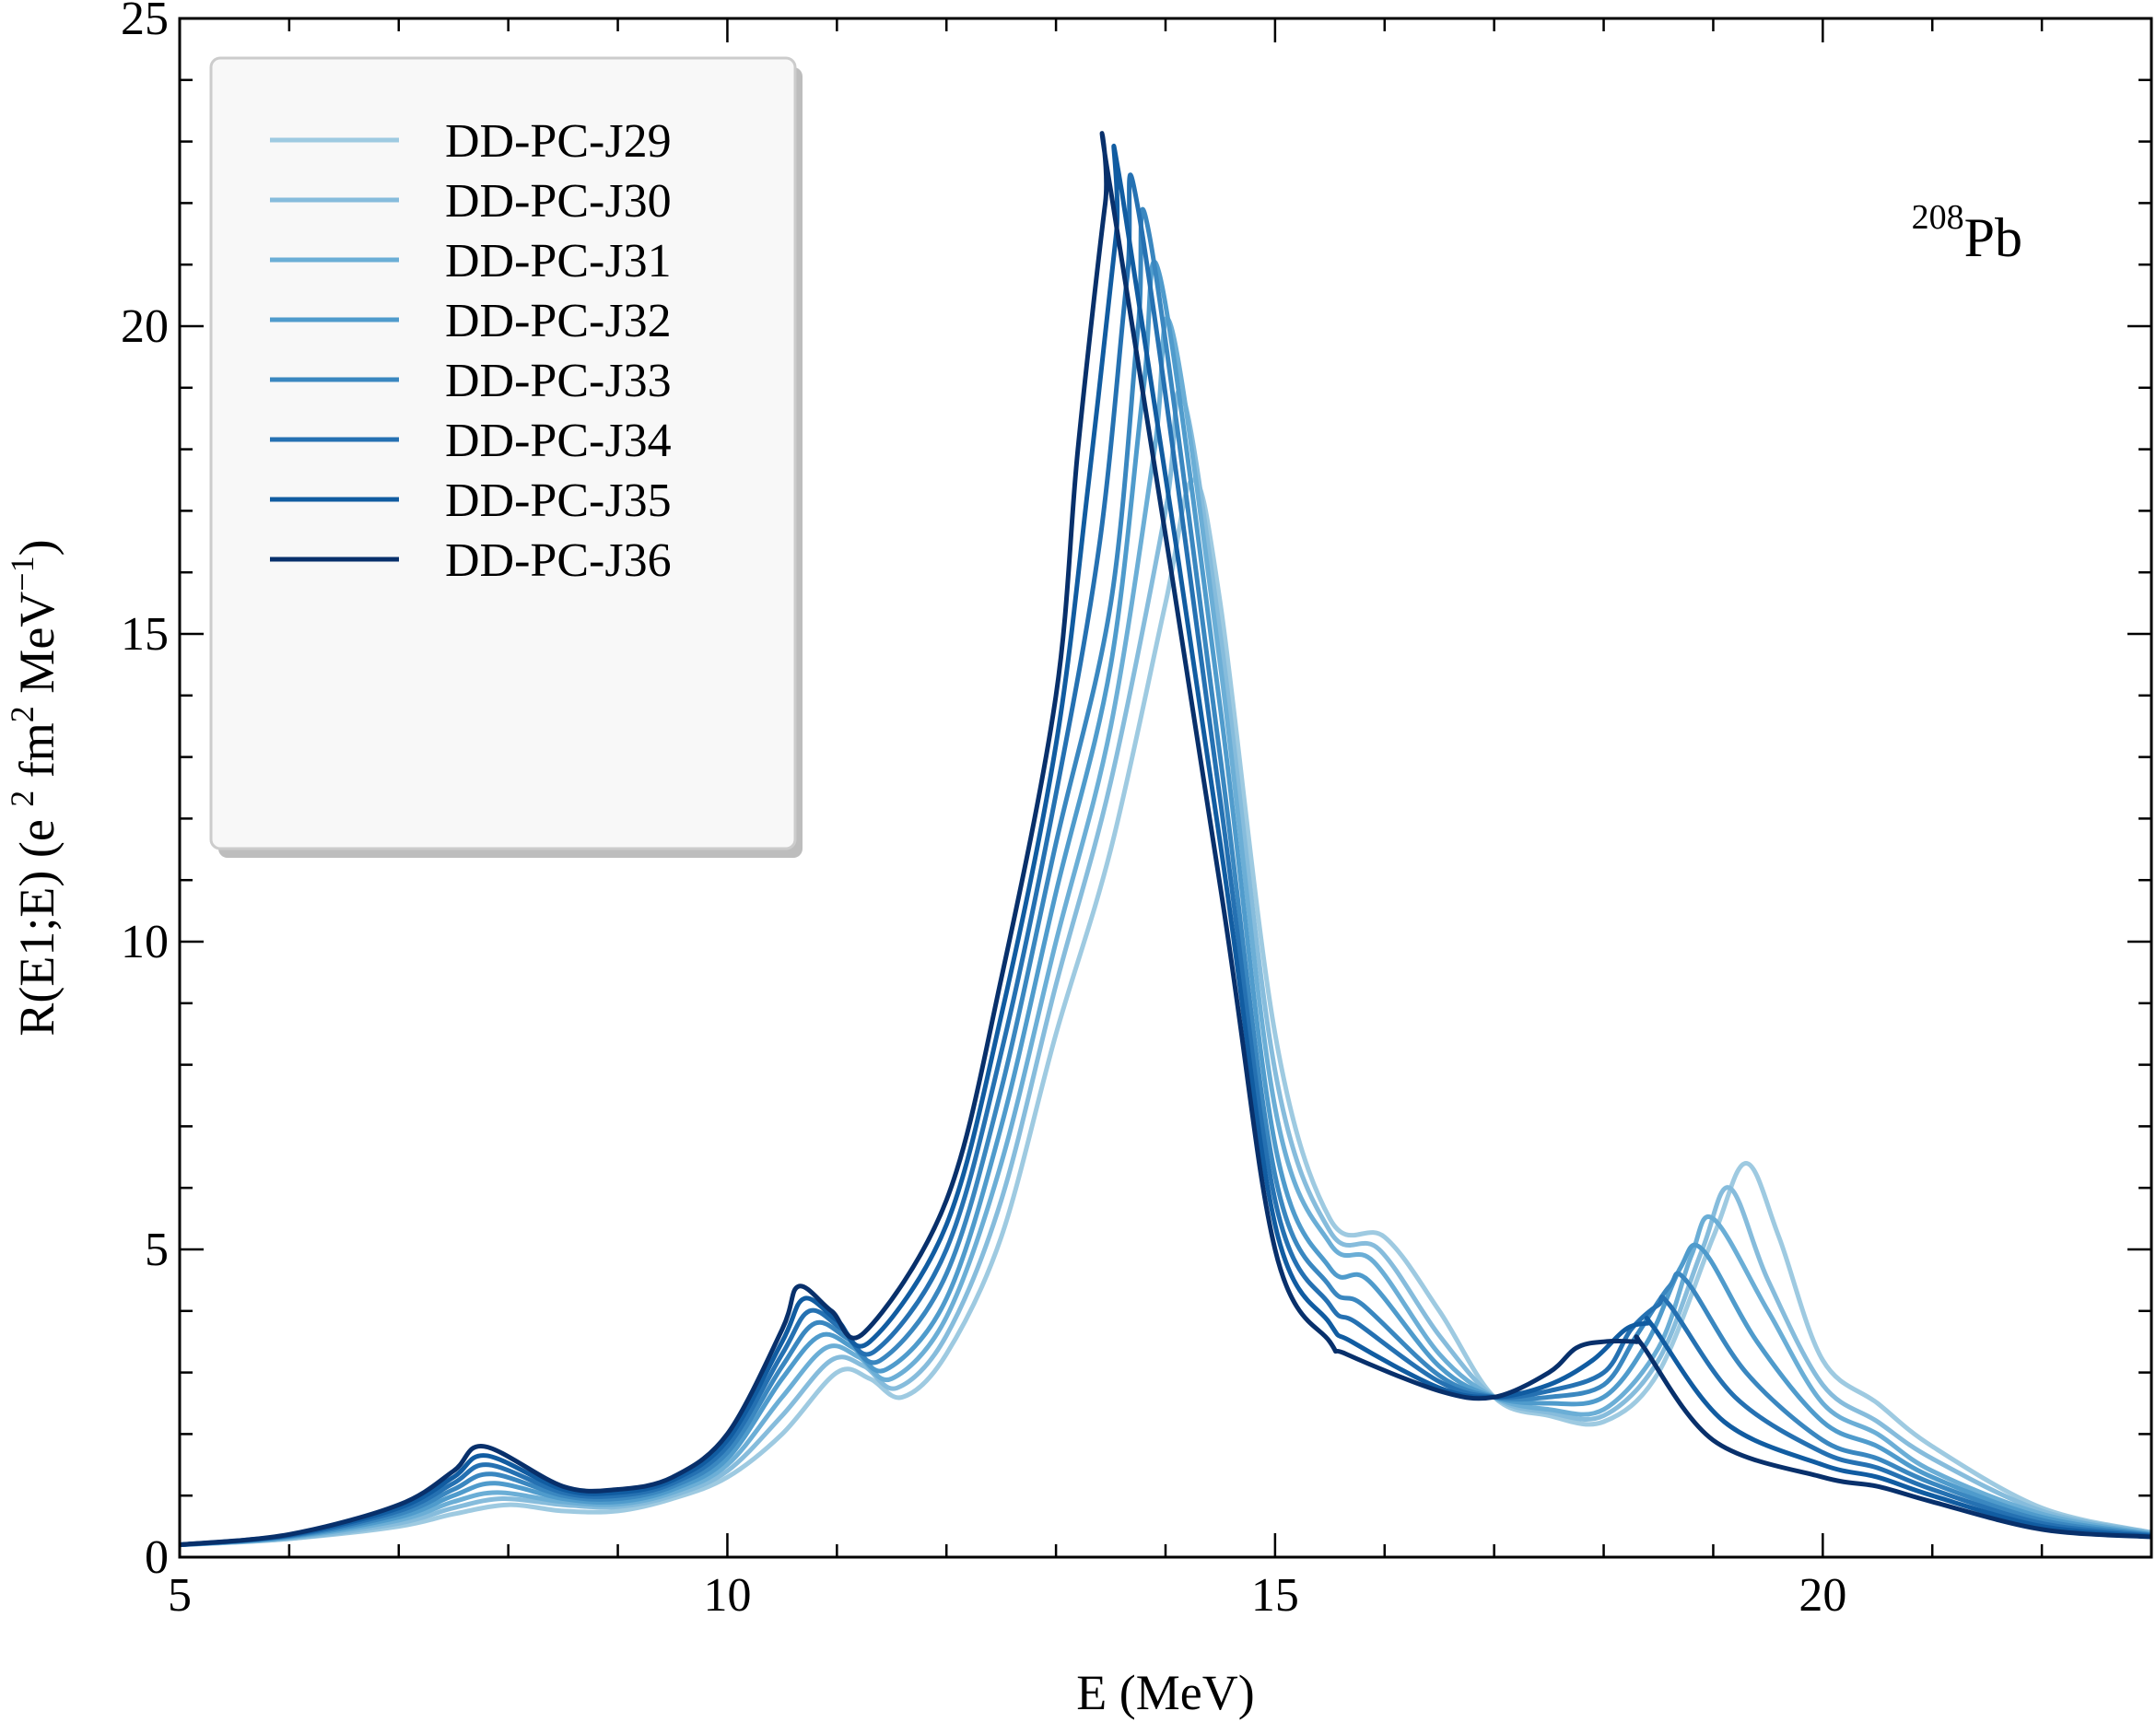 Image resolution: width=2156 pixels, height=1723 pixels. Describe the element at coordinates (145, 22) in the screenshot. I see `y-tick-label: 25` at that location.